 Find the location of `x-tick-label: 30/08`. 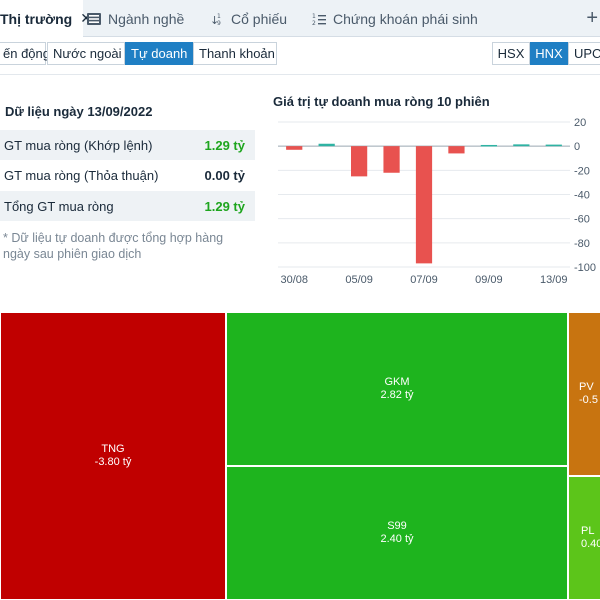

x-tick-label: 30/08 is located at coordinates (294, 280).